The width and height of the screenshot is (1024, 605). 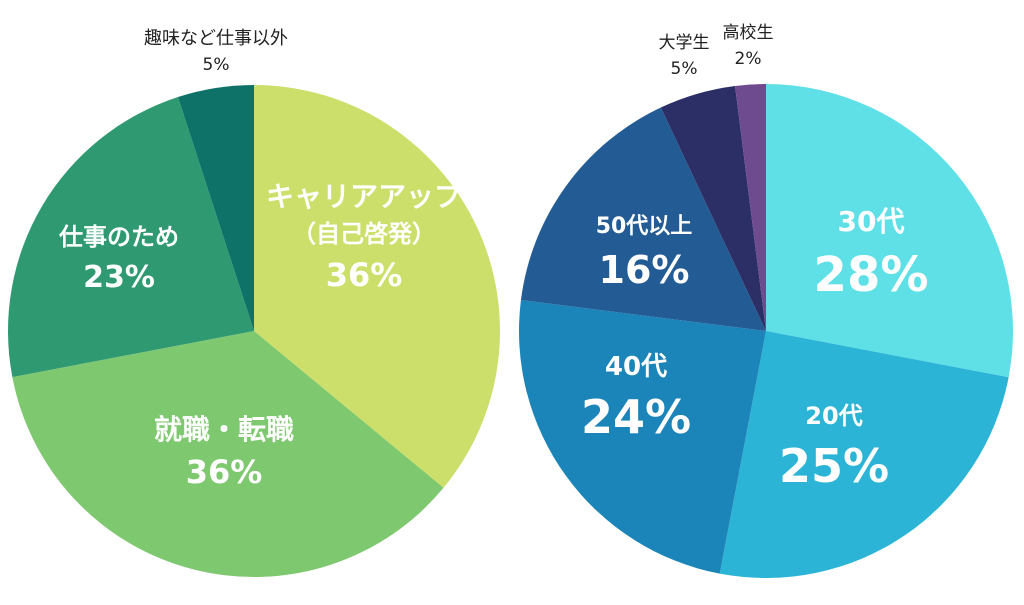 What do you see at coordinates (871, 221) in the screenshot?
I see `slice-label: 30代` at bounding box center [871, 221].